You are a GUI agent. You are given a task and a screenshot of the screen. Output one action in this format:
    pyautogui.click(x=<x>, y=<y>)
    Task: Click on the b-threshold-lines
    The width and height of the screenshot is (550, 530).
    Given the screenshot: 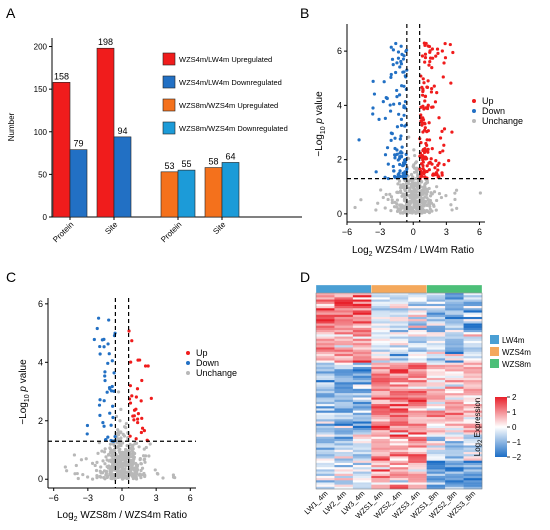 What is the action you would take?
    pyautogui.click(x=416, y=123)
    